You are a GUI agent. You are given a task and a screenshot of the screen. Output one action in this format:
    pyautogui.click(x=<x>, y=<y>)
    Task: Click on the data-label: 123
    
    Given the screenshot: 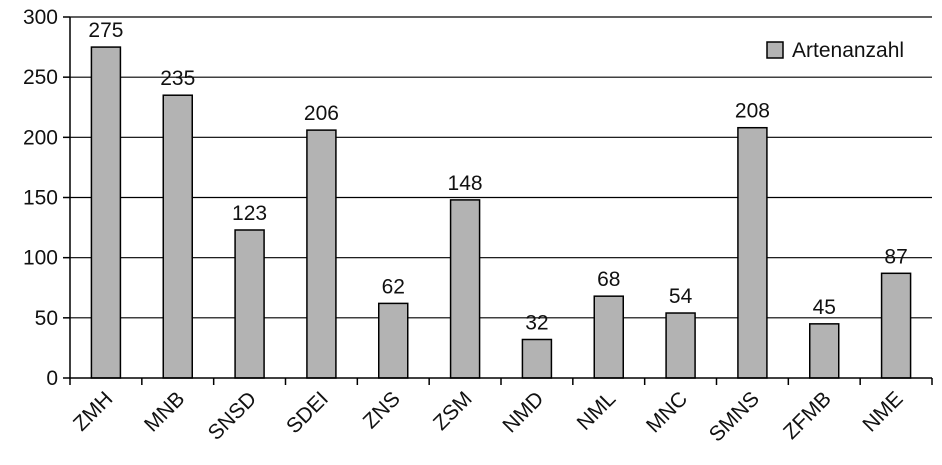 What is the action you would take?
    pyautogui.click(x=249, y=213)
    